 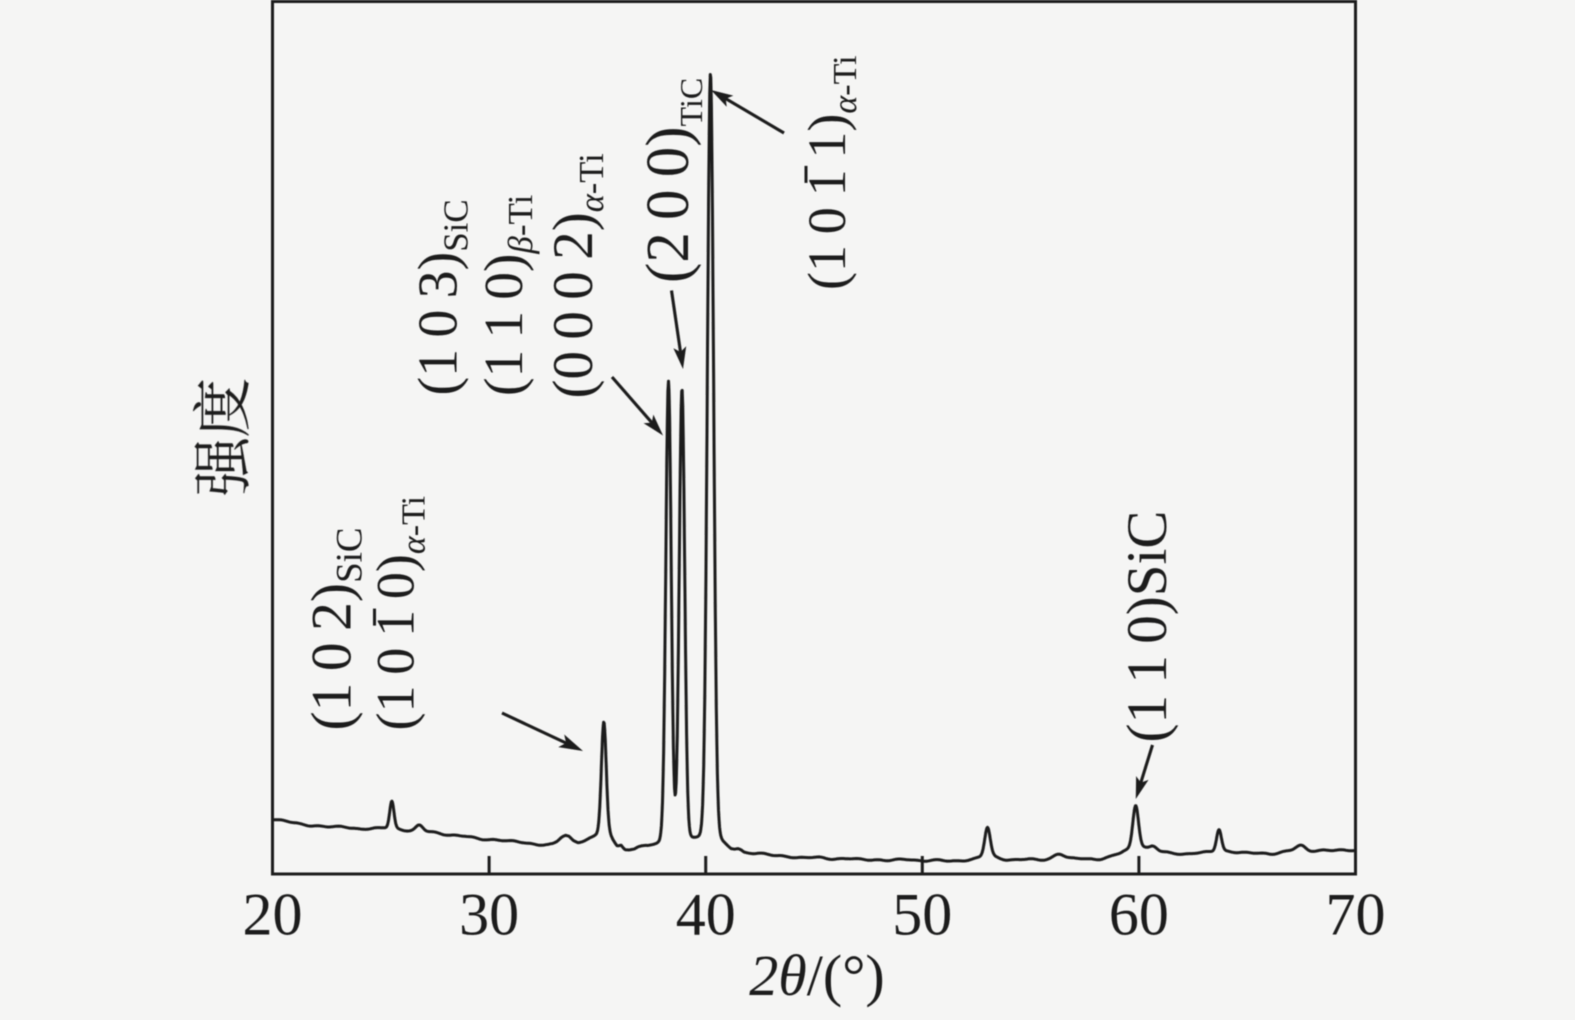 What do you see at coordinates (273, 915) in the screenshot?
I see `svg-text: 20` at bounding box center [273, 915].